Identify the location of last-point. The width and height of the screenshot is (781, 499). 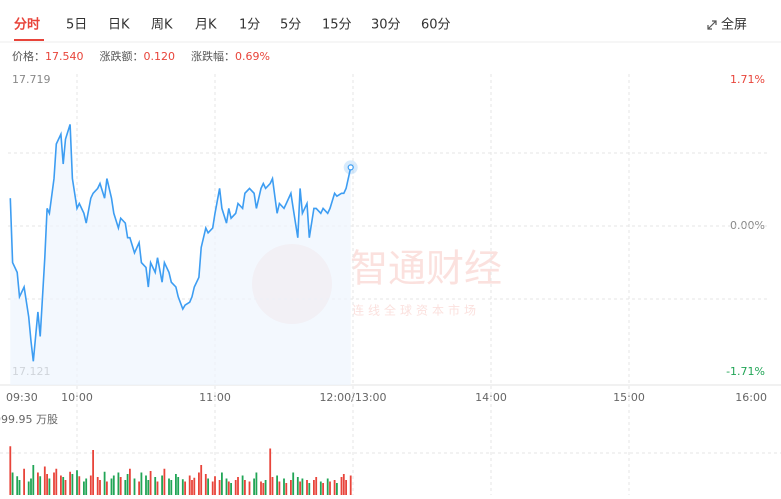
(350, 167).